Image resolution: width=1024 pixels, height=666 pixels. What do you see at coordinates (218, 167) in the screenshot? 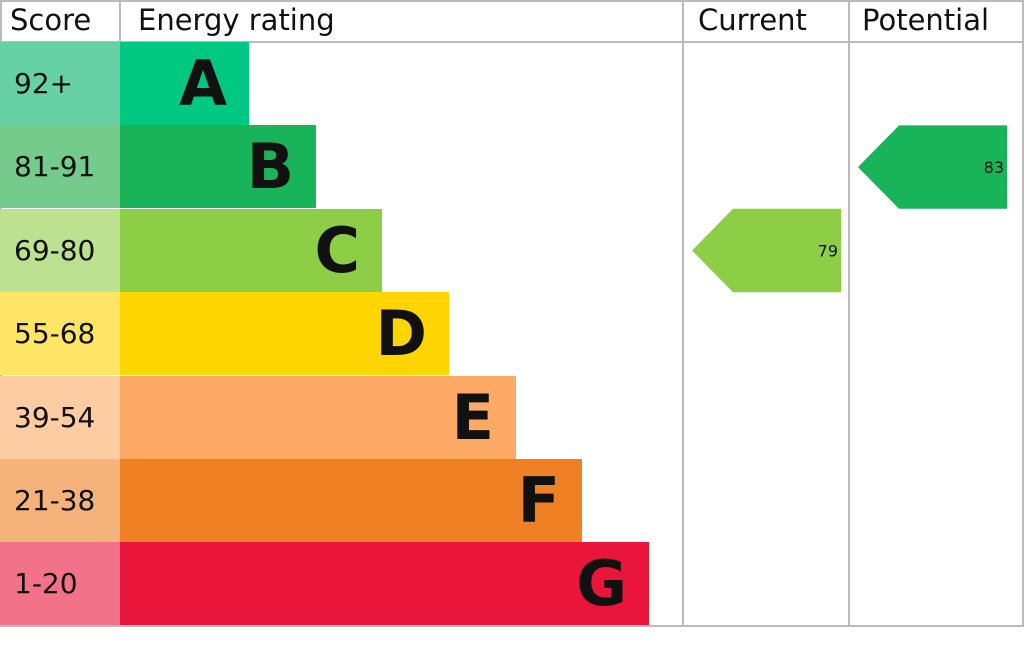
I see `rating-bar-b: B` at bounding box center [218, 167].